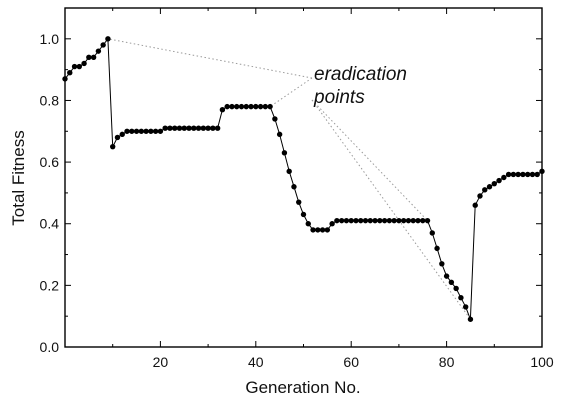  I want to click on annotation-line-2: points, so click(339, 97).